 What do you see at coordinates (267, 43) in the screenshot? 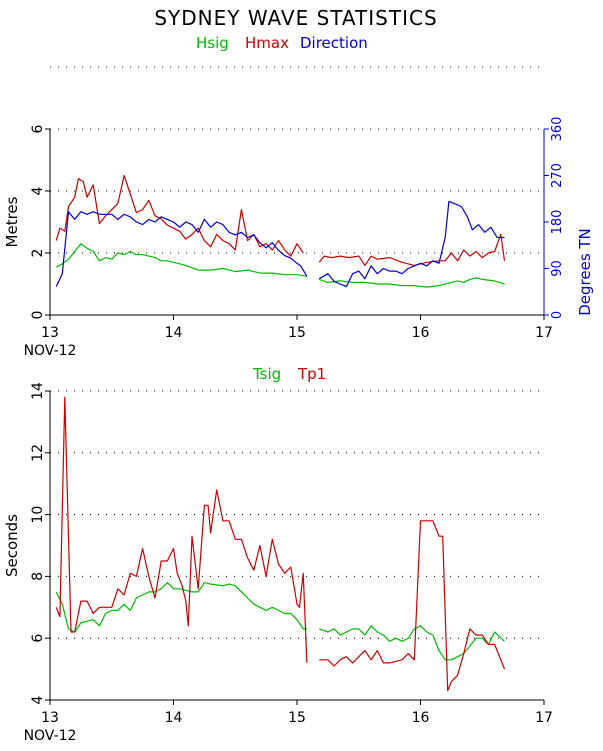
I see `legend-hmax: Hmax` at bounding box center [267, 43].